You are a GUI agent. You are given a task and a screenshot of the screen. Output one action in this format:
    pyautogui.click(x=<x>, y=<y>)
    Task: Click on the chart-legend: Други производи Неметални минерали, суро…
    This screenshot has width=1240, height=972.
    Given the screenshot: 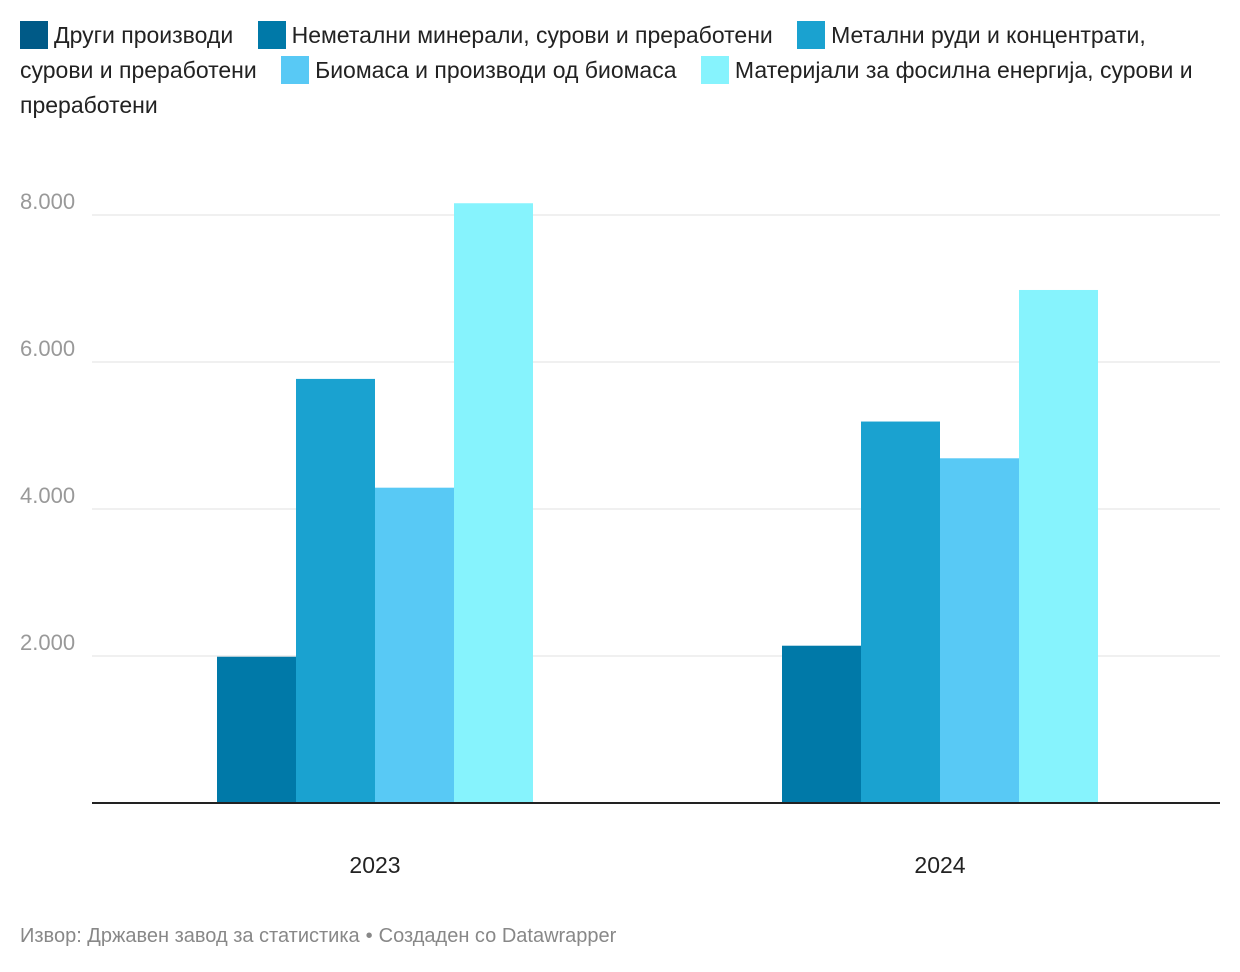 What is the action you would take?
    pyautogui.click(x=622, y=70)
    